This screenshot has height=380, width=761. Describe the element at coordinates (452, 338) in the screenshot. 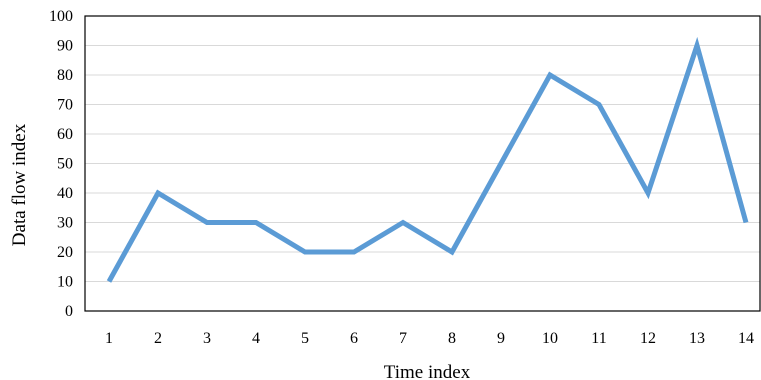

I see `x-tick-label: 8` at that location.